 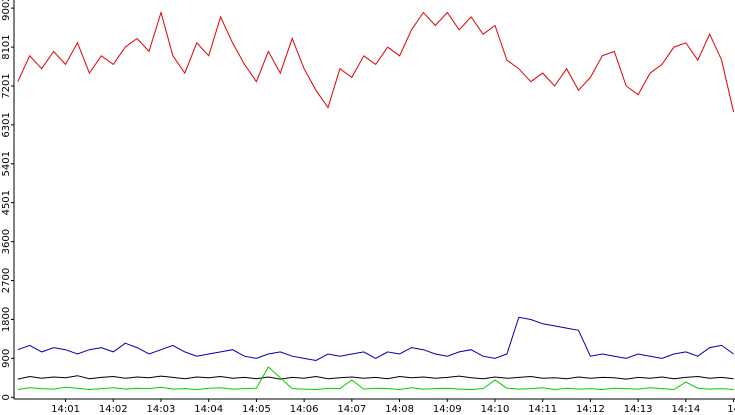 What do you see at coordinates (208, 409) in the screenshot?
I see `x-tick-label: 14:04` at bounding box center [208, 409].